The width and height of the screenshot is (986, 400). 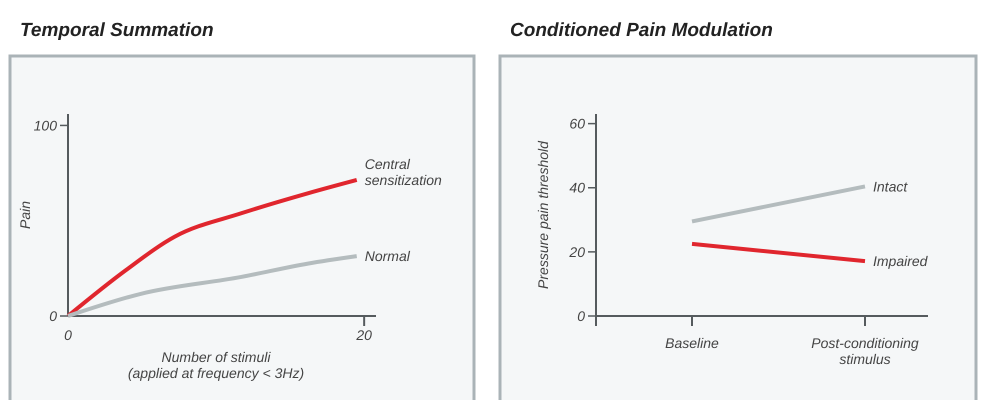 What do you see at coordinates (117, 30) in the screenshot?
I see `chart-title: Temporal Summation` at bounding box center [117, 30].